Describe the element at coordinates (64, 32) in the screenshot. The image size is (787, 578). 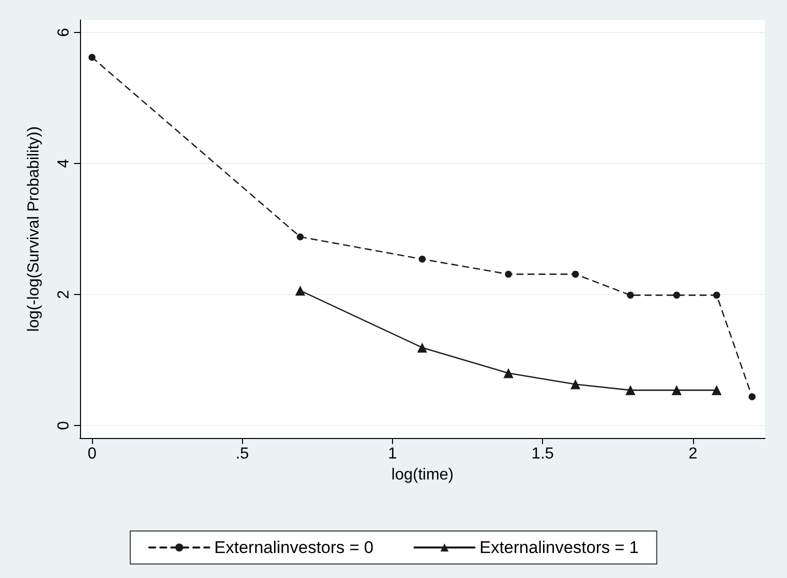
I see `y-tick-label: 6` at that location.